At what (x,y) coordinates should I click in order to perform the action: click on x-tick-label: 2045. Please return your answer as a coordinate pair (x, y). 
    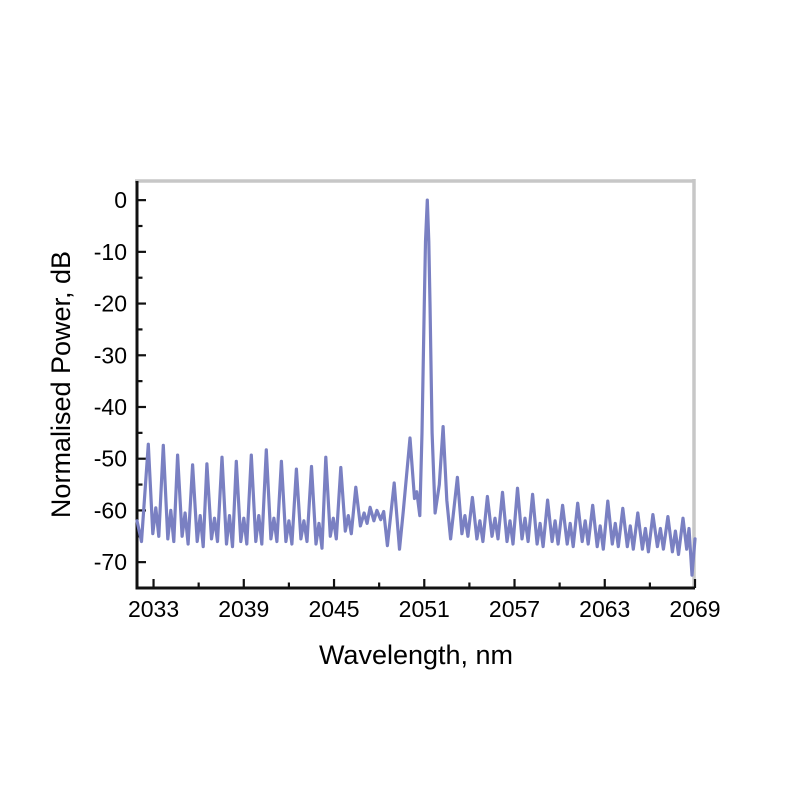
    Looking at the image, I should click on (333, 609).